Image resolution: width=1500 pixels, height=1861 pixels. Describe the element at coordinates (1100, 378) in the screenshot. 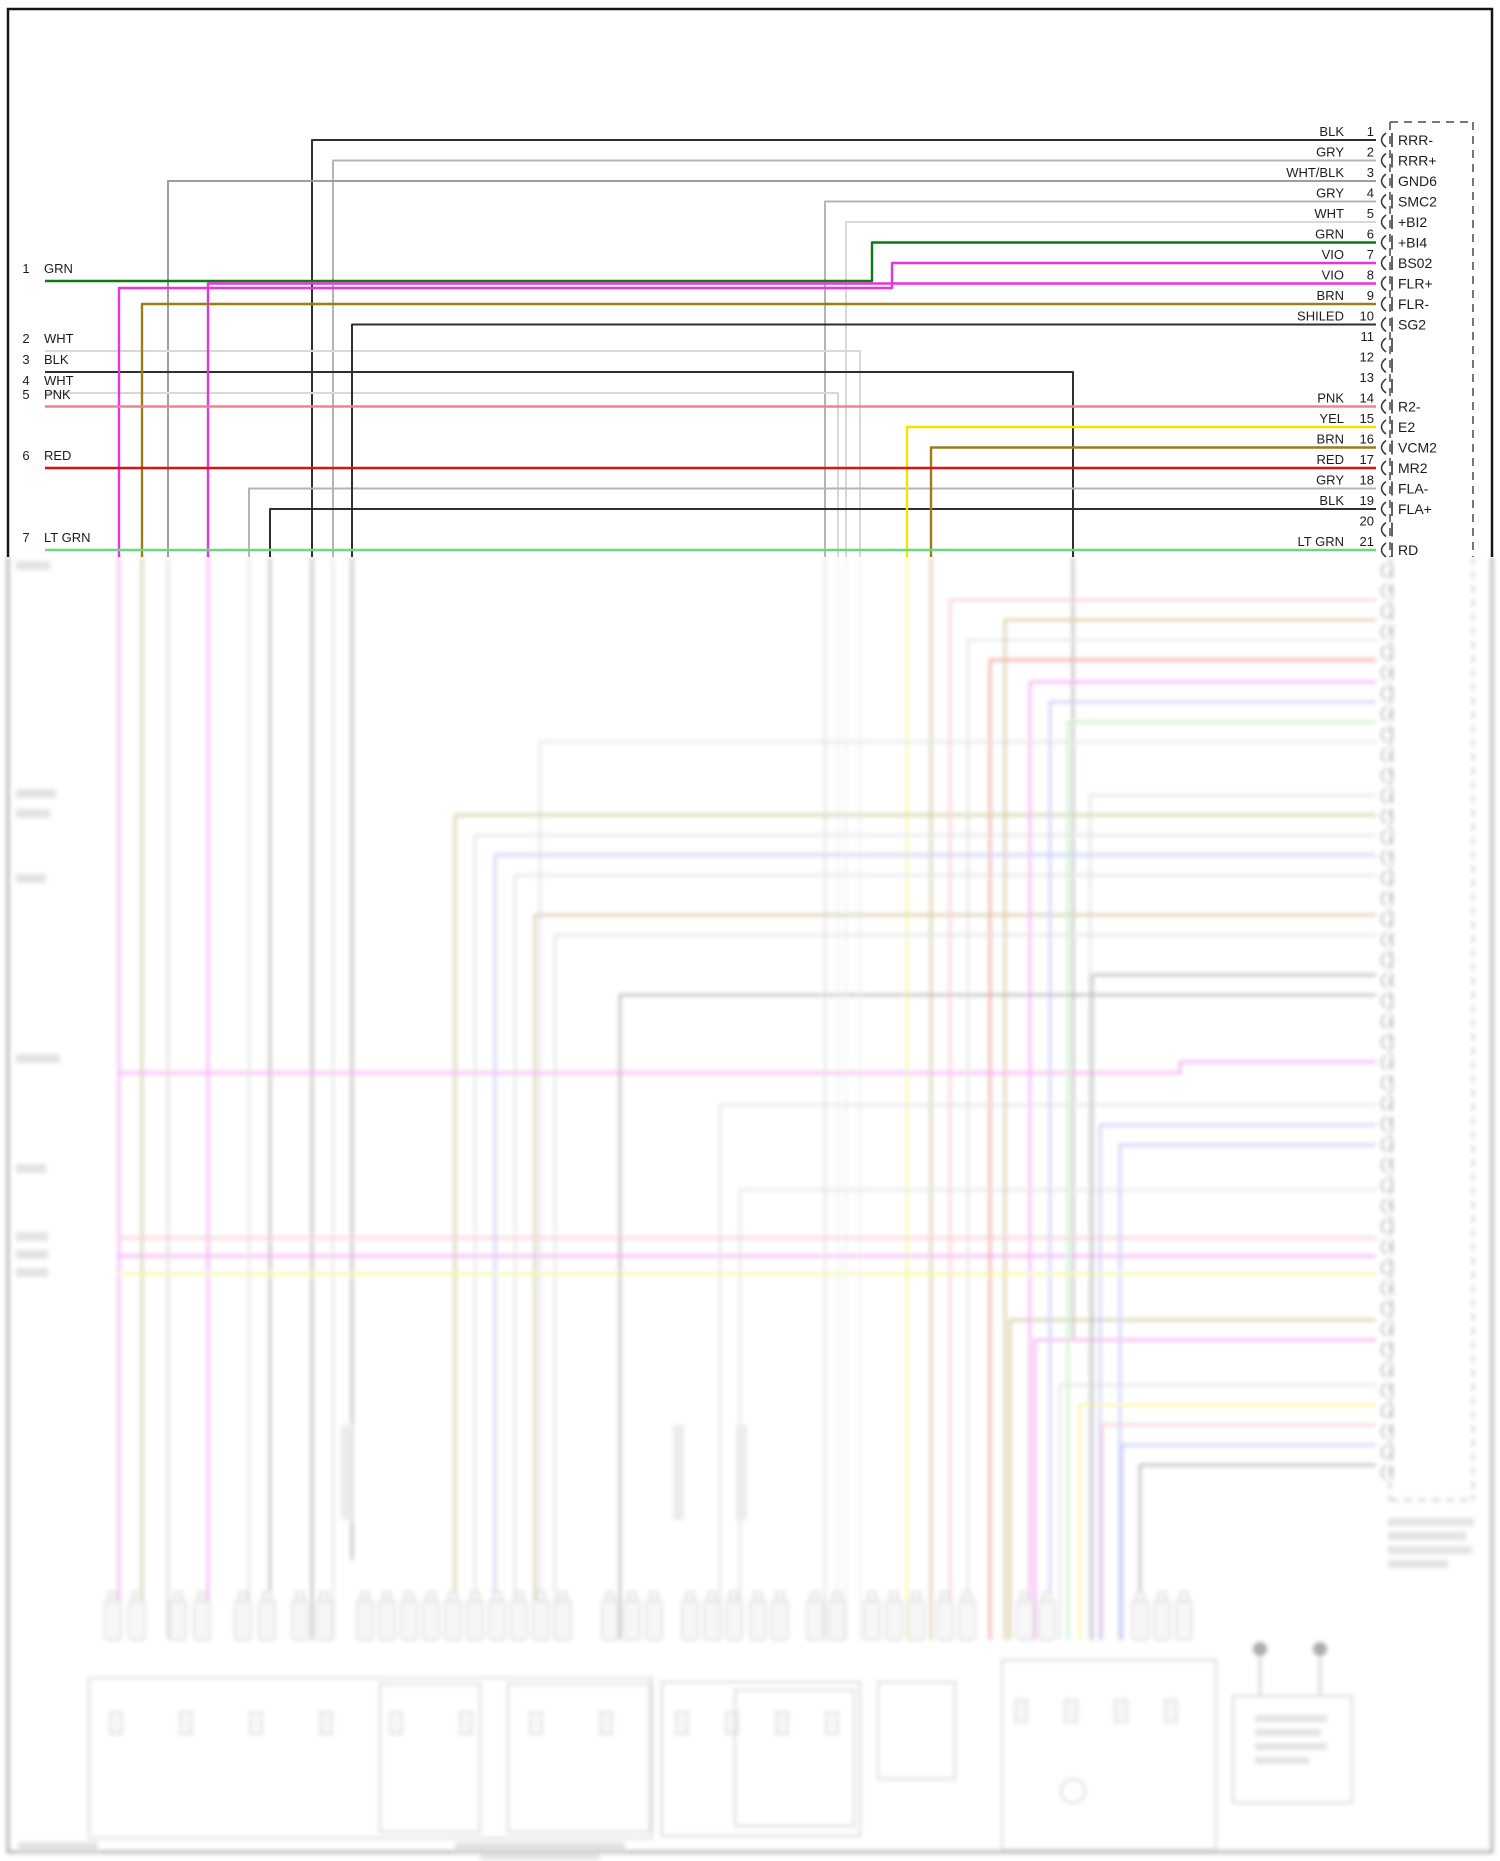

I see `wire-pin4-gry` at that location.